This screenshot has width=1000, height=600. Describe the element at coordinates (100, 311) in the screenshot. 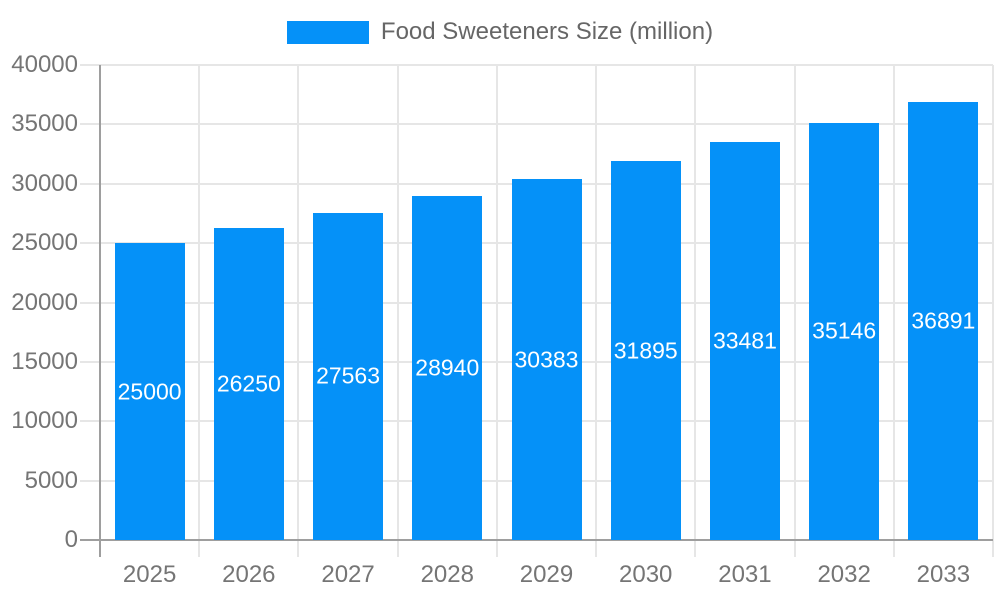

I see `y-axis-line` at that location.